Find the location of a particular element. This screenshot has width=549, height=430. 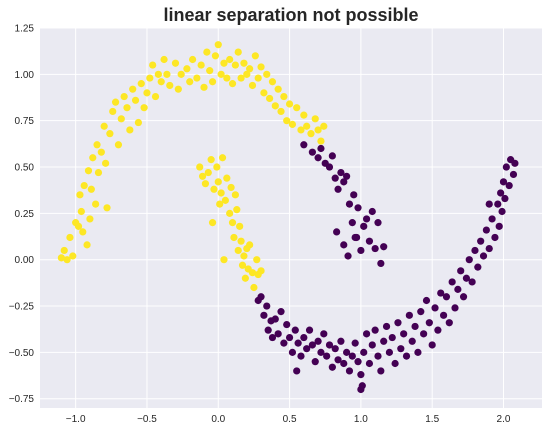

x-tick-label: −0.5 is located at coordinates (147, 419).